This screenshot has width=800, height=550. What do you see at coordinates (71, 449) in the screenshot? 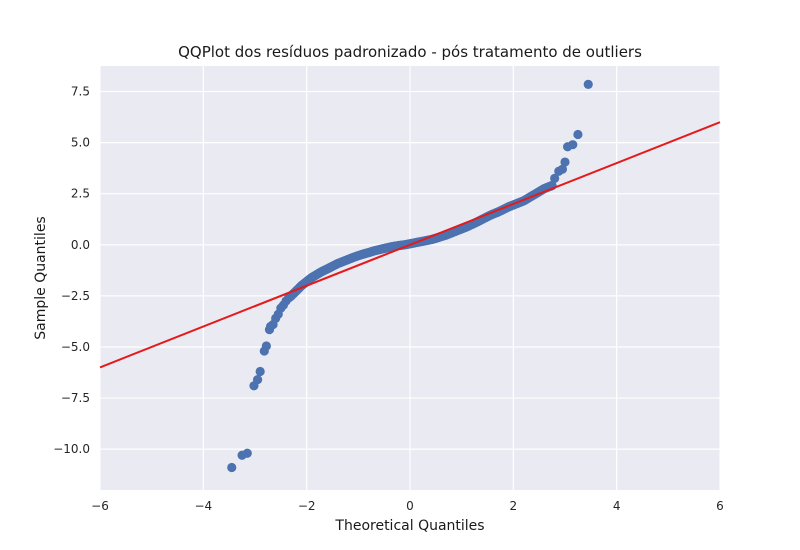
I see `y-tick-label: −10.0` at bounding box center [71, 449].